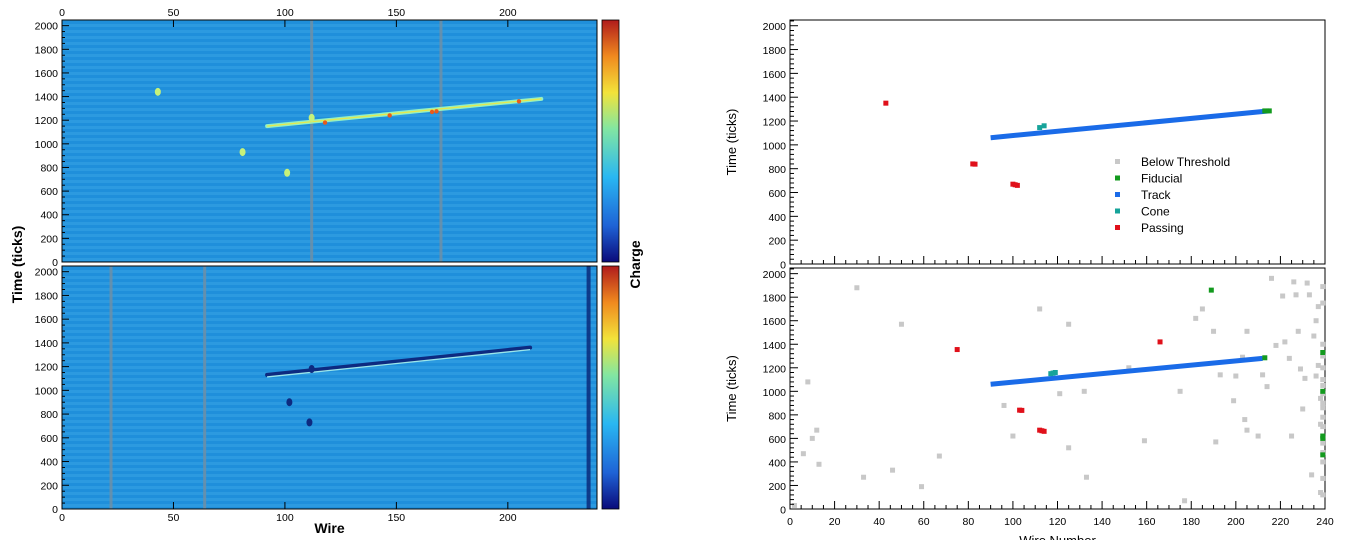 The image size is (1347, 540). Describe the element at coordinates (1058, 522) in the screenshot. I see `x-tick-label: 120` at that location.